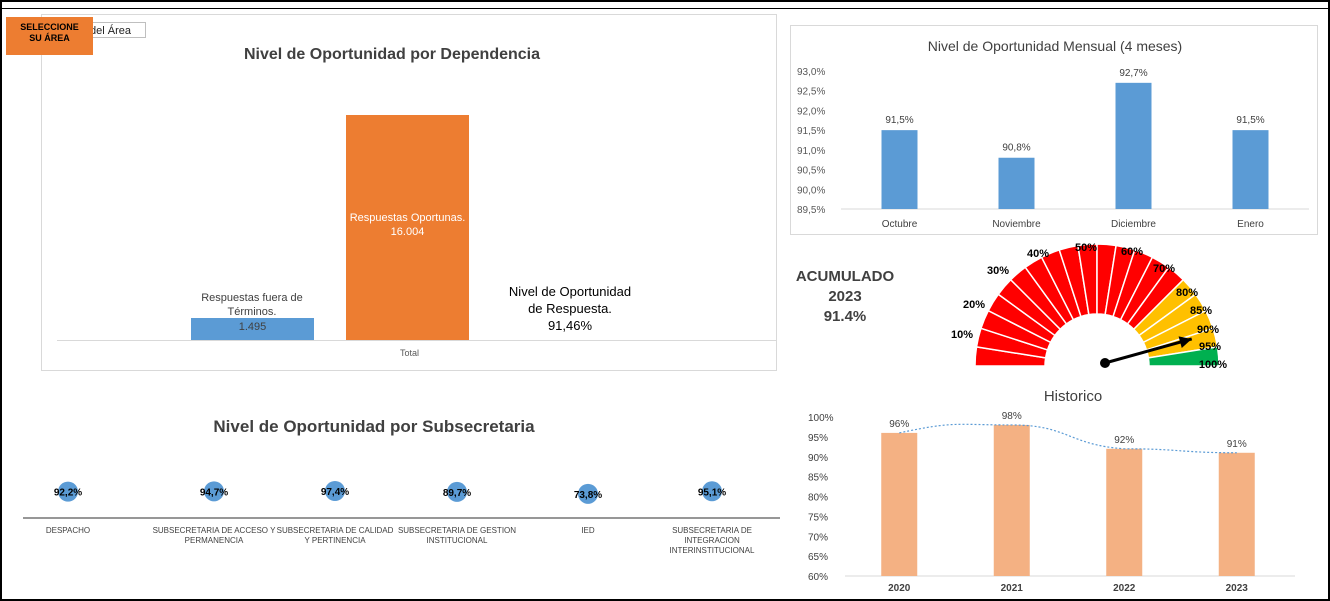  Describe the element at coordinates (1133, 224) in the screenshot. I see `monthly-x-label: Diciembre` at that location.